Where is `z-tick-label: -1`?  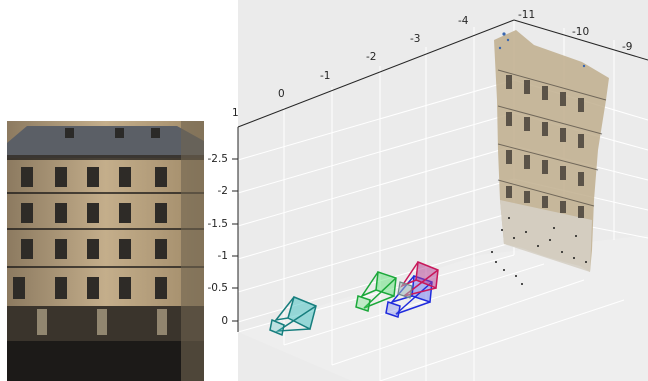
z-tick-label: -1 is located at coordinates (223, 256).